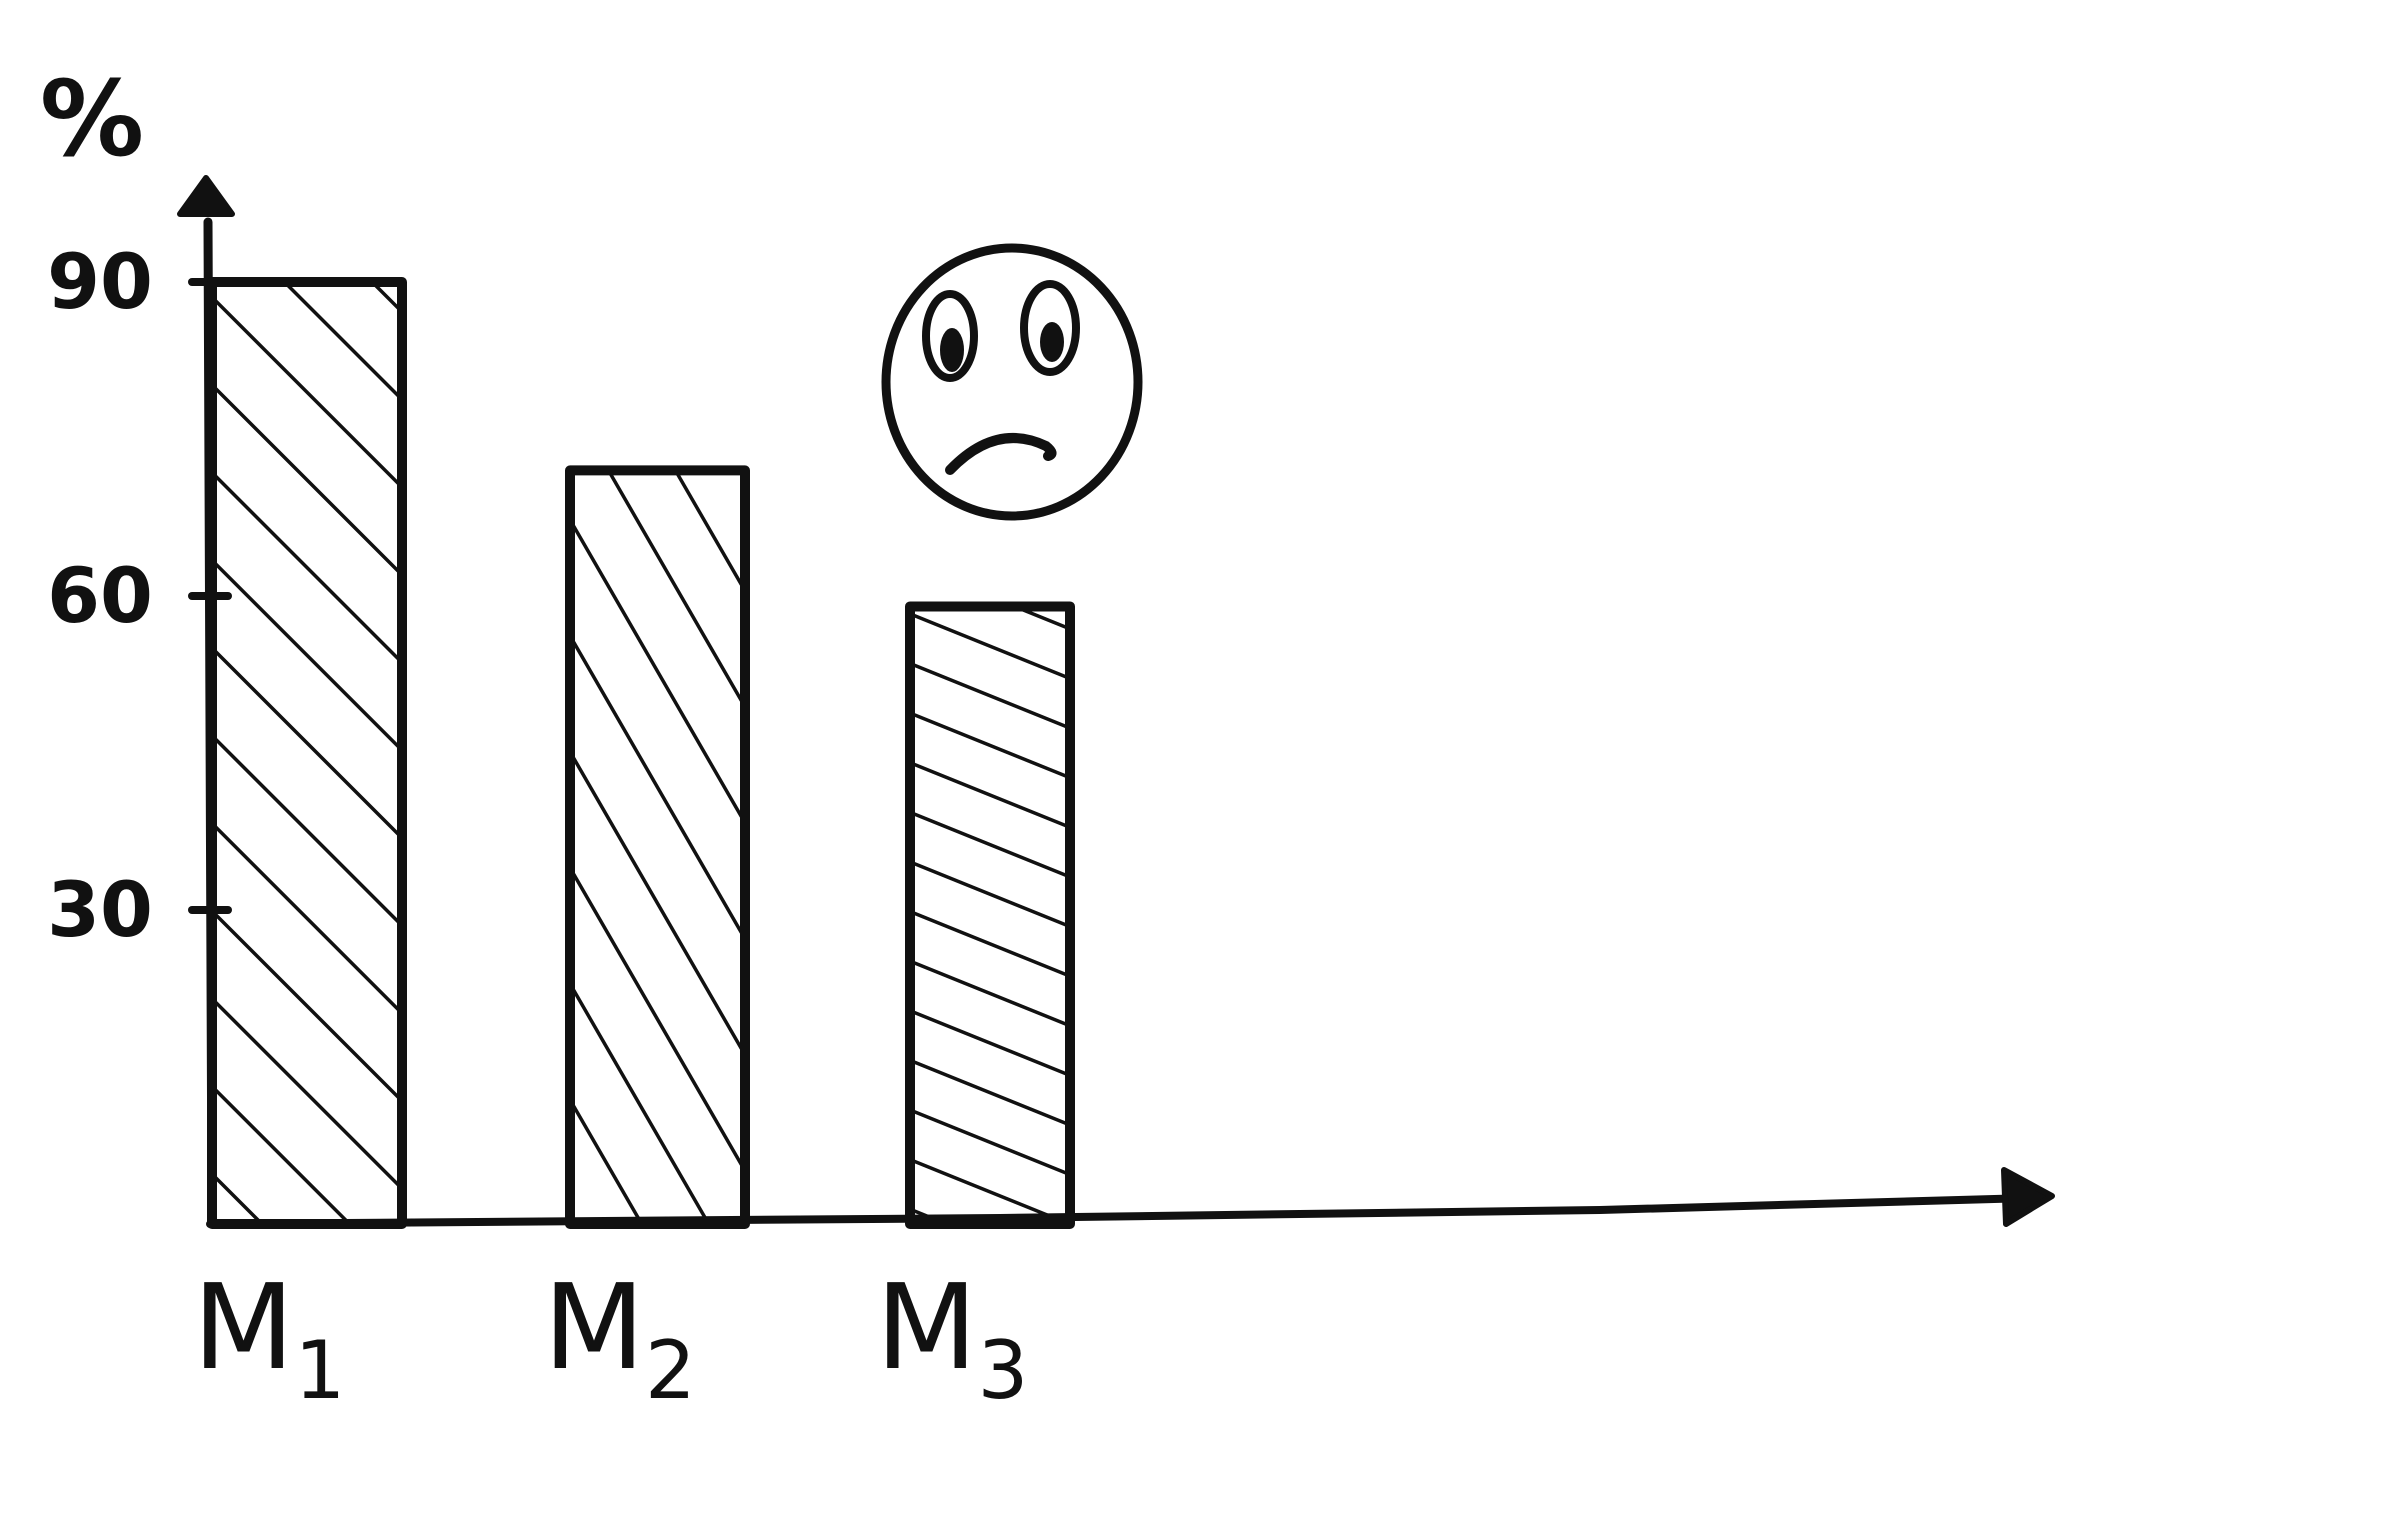  I want to click on y-axis-label: %, so click(92, 119).